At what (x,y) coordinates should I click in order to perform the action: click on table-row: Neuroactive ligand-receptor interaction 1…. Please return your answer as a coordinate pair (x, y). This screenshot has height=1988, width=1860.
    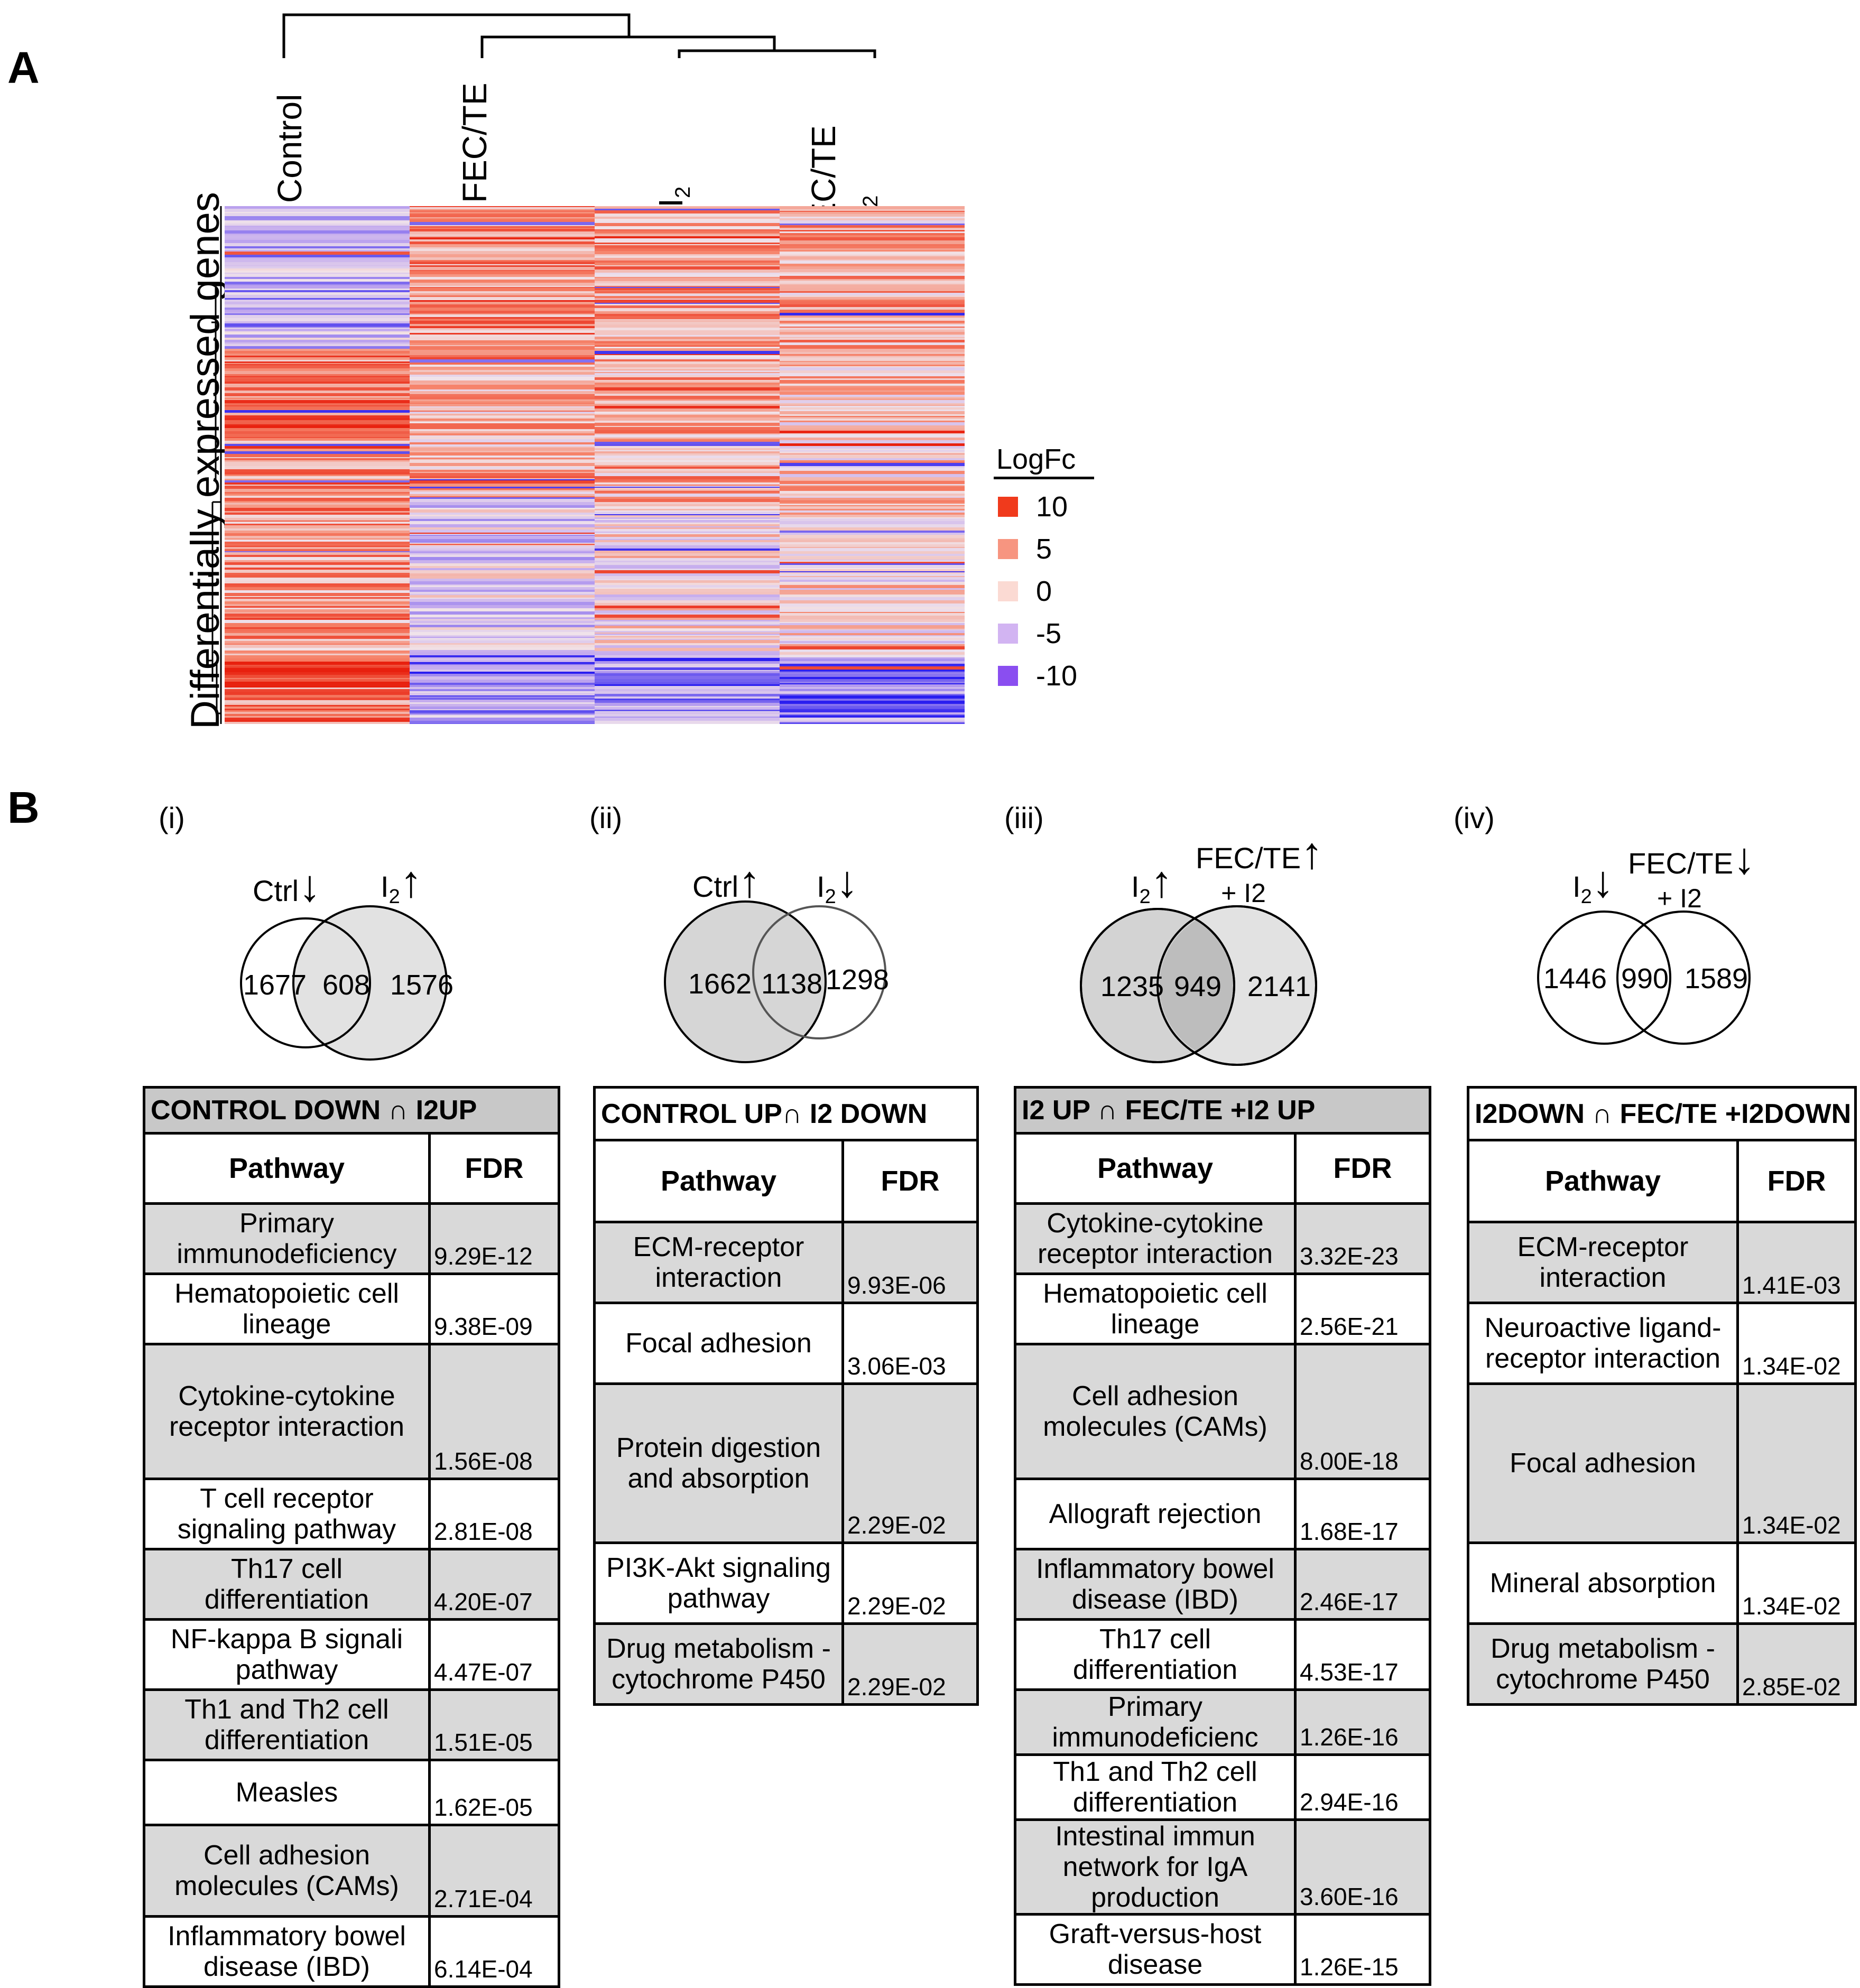
    Looking at the image, I should click on (1662, 1343).